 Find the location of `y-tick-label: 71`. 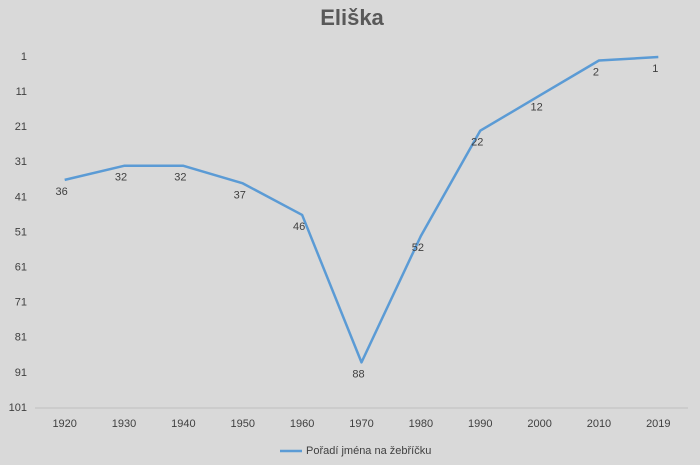

y-tick-label: 71 is located at coordinates (21, 303).